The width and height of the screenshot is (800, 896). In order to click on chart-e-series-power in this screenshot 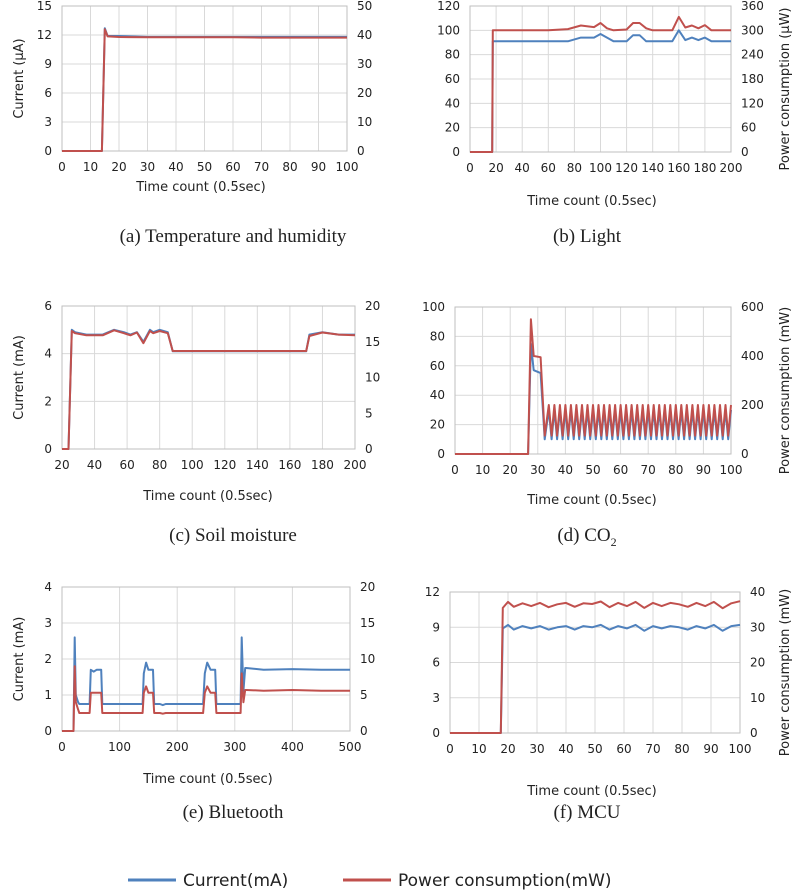, I will do `click(206, 698)`.